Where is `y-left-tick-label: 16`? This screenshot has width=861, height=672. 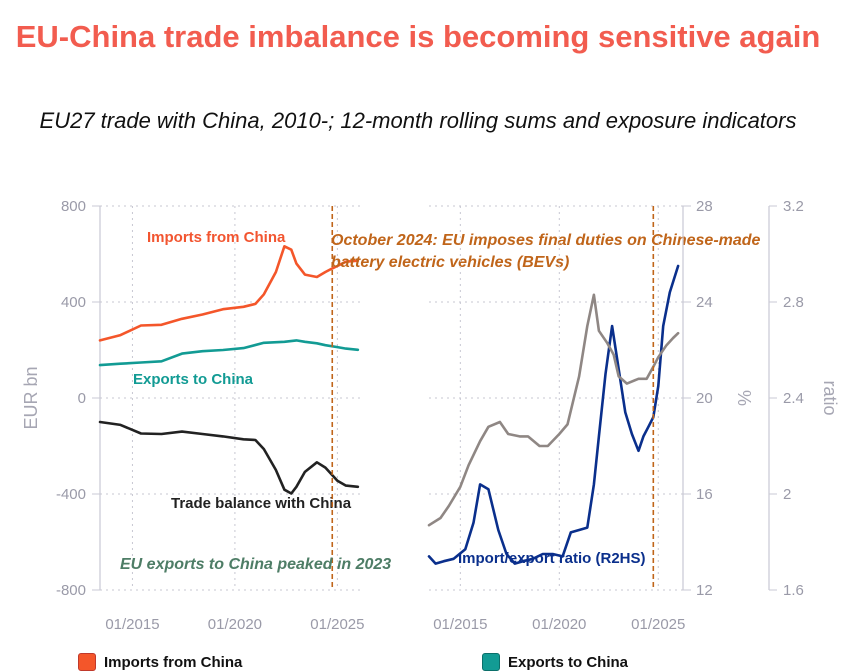
y-left-tick-label: 16 is located at coordinates (704, 494).